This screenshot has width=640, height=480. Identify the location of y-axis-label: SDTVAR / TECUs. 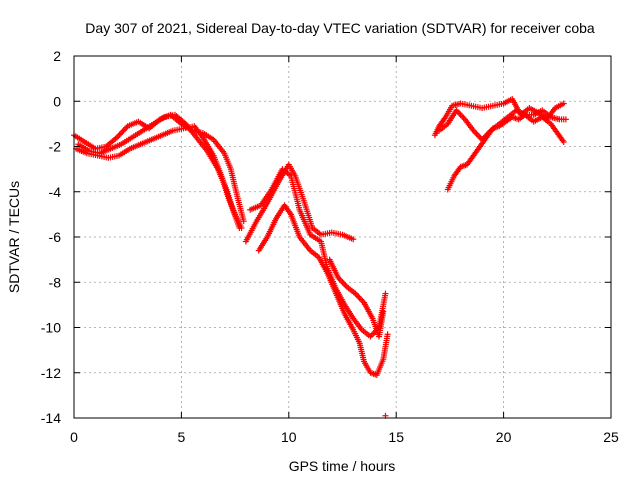
(14, 237).